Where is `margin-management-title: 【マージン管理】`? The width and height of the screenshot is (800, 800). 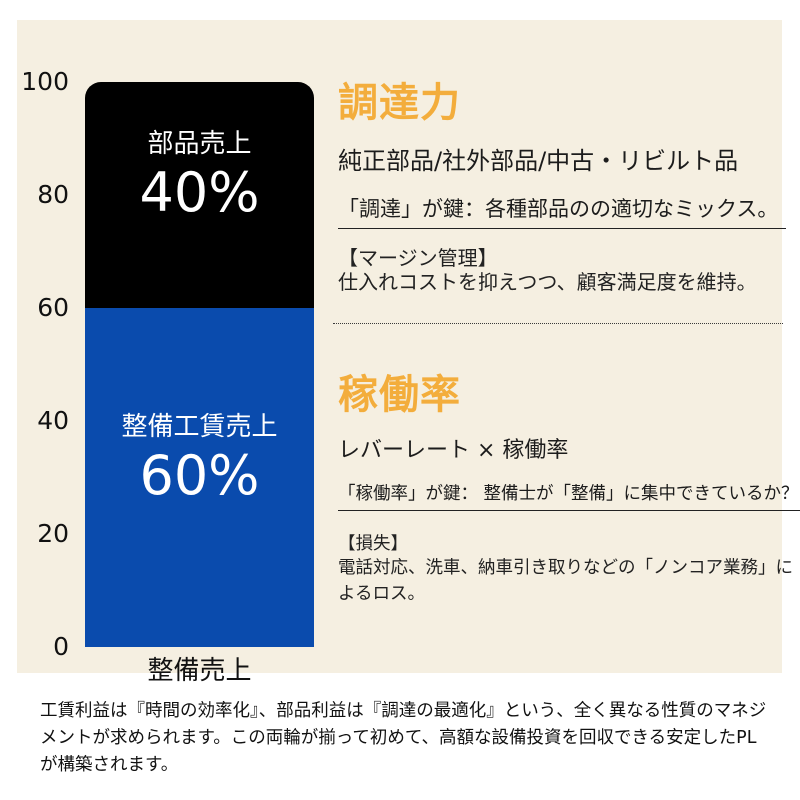
margin-management-title: 【マージン管理】 is located at coordinates (418, 258).